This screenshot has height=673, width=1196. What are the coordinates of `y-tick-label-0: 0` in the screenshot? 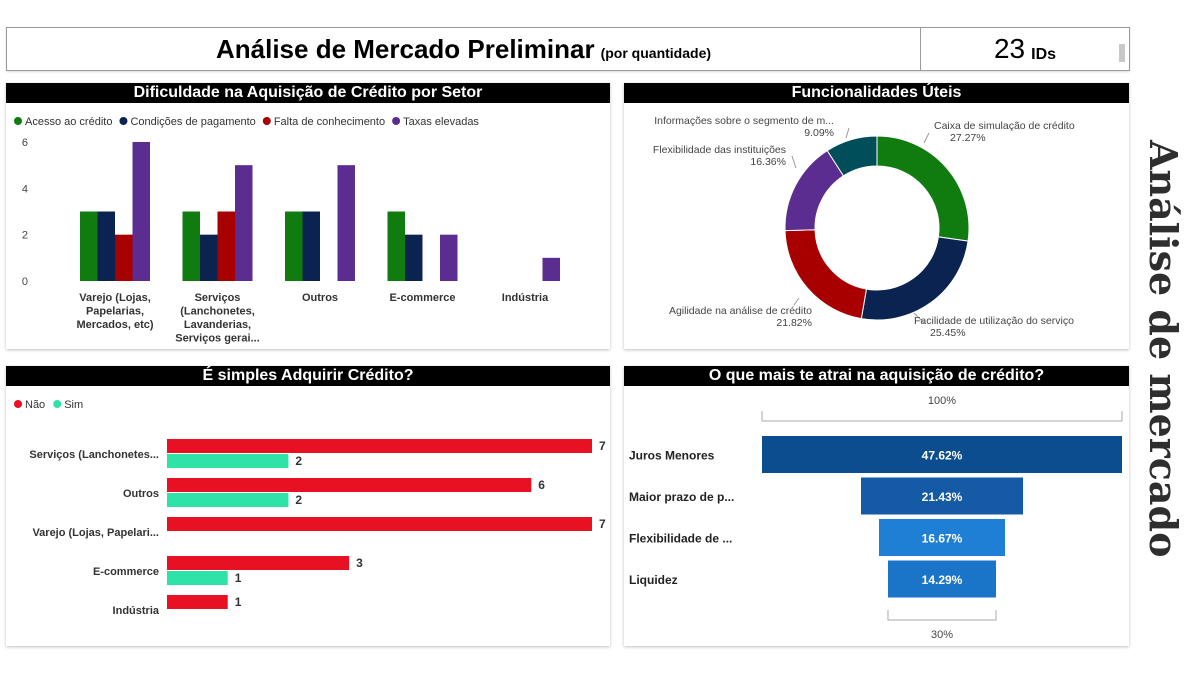 It's located at (25, 282).